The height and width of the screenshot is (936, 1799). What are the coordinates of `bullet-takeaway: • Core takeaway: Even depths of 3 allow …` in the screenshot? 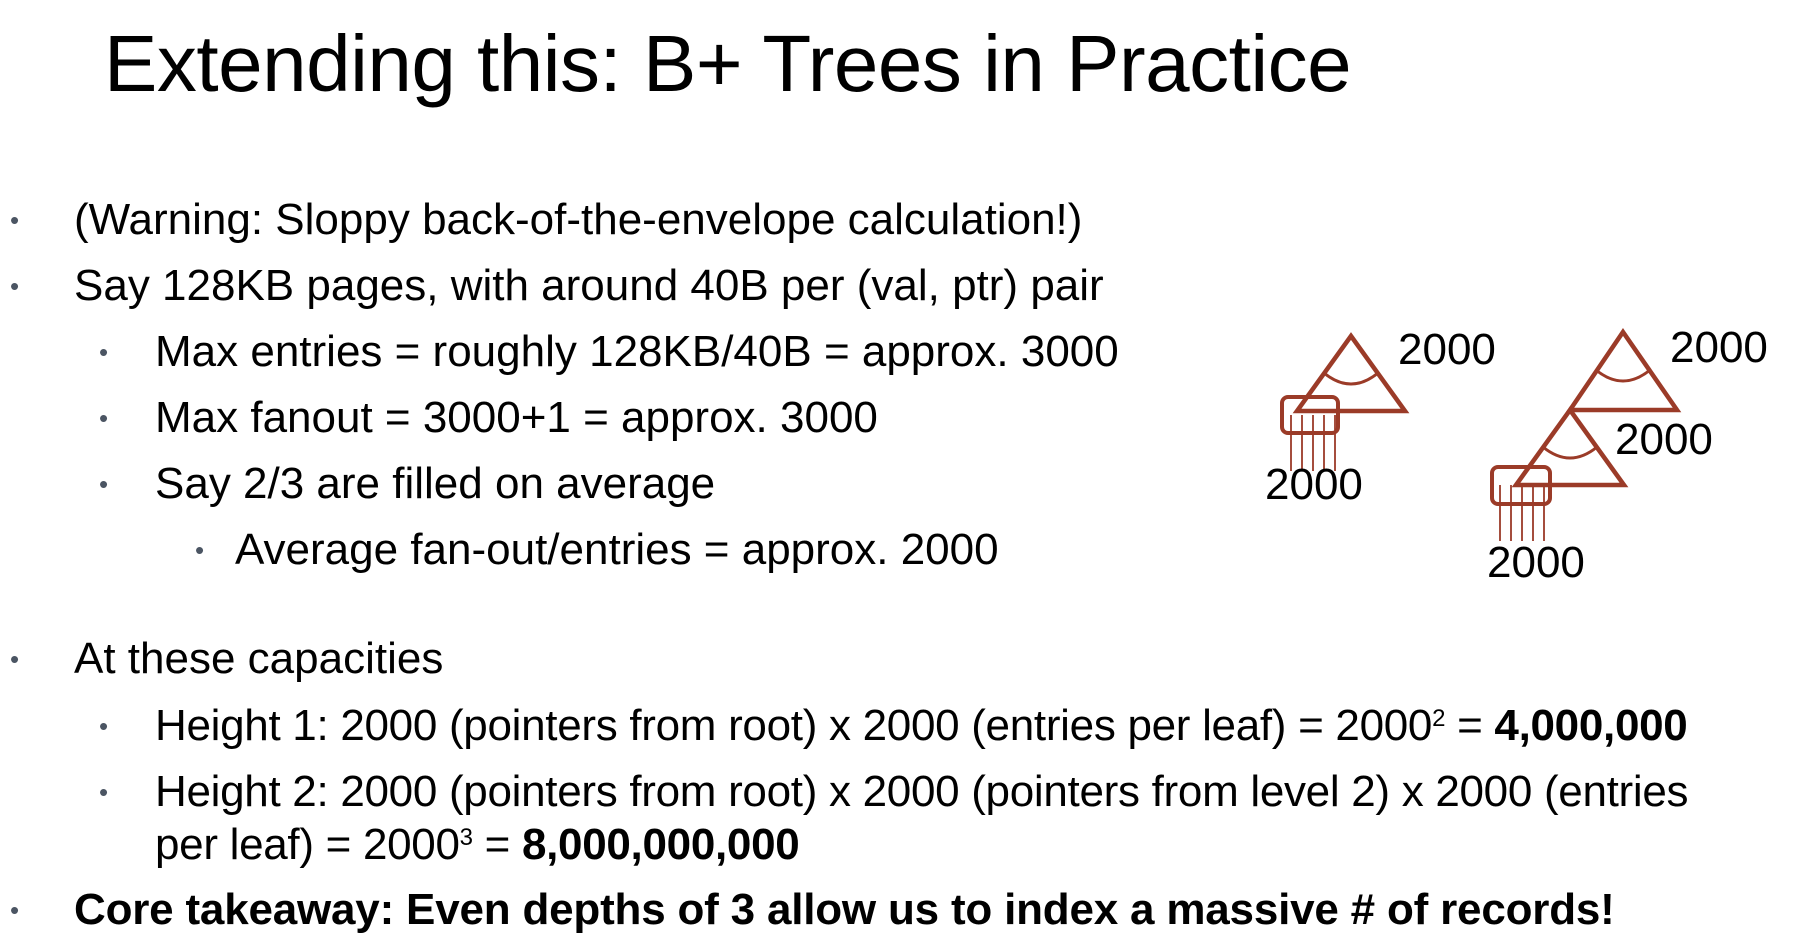 It's located at (812, 910).